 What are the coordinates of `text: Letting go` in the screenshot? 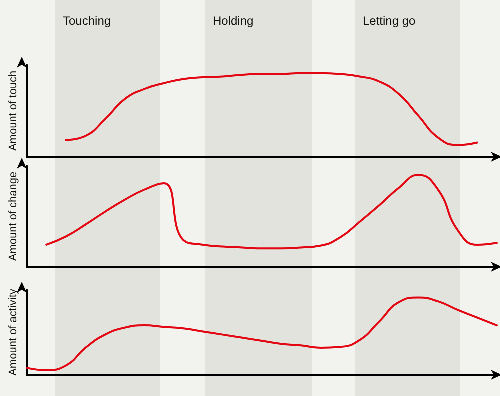 It's located at (389, 21).